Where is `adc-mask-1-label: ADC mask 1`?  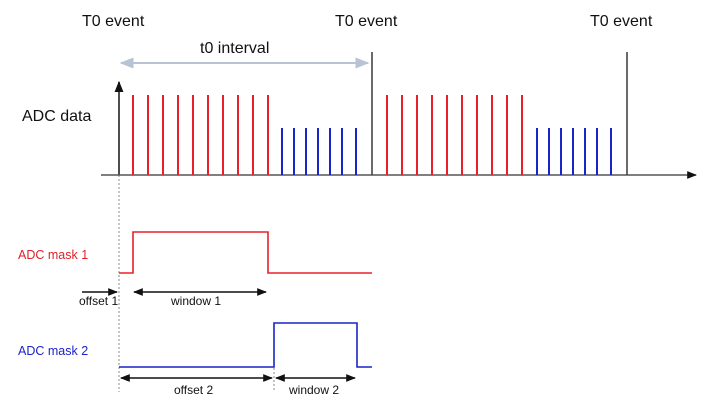 adc-mask-1-label: ADC mask 1 is located at coordinates (53, 255).